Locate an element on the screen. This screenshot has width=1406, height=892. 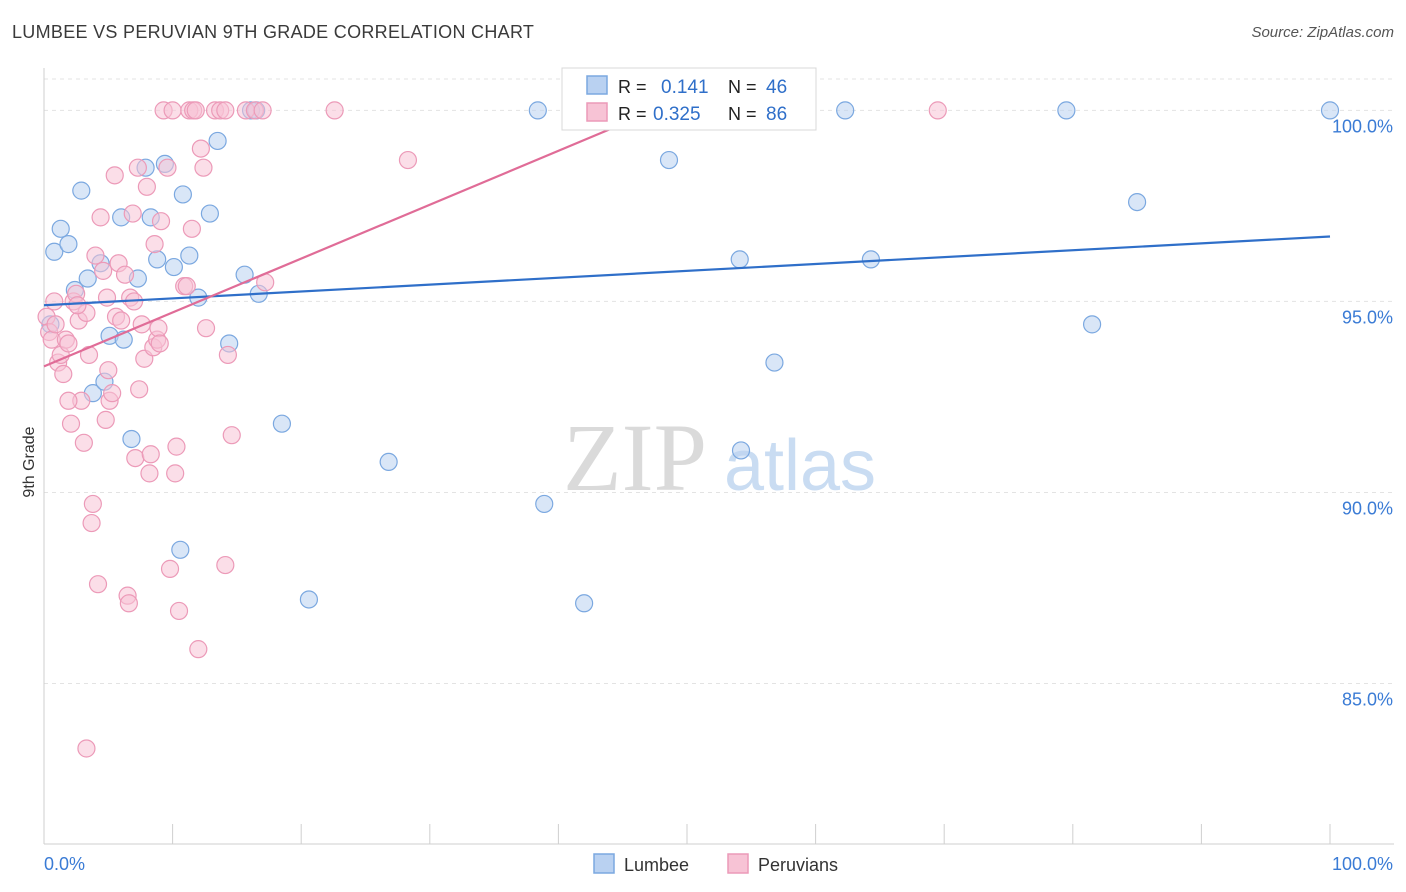
peruvians-n-value: 86 is located at coordinates (776, 114).